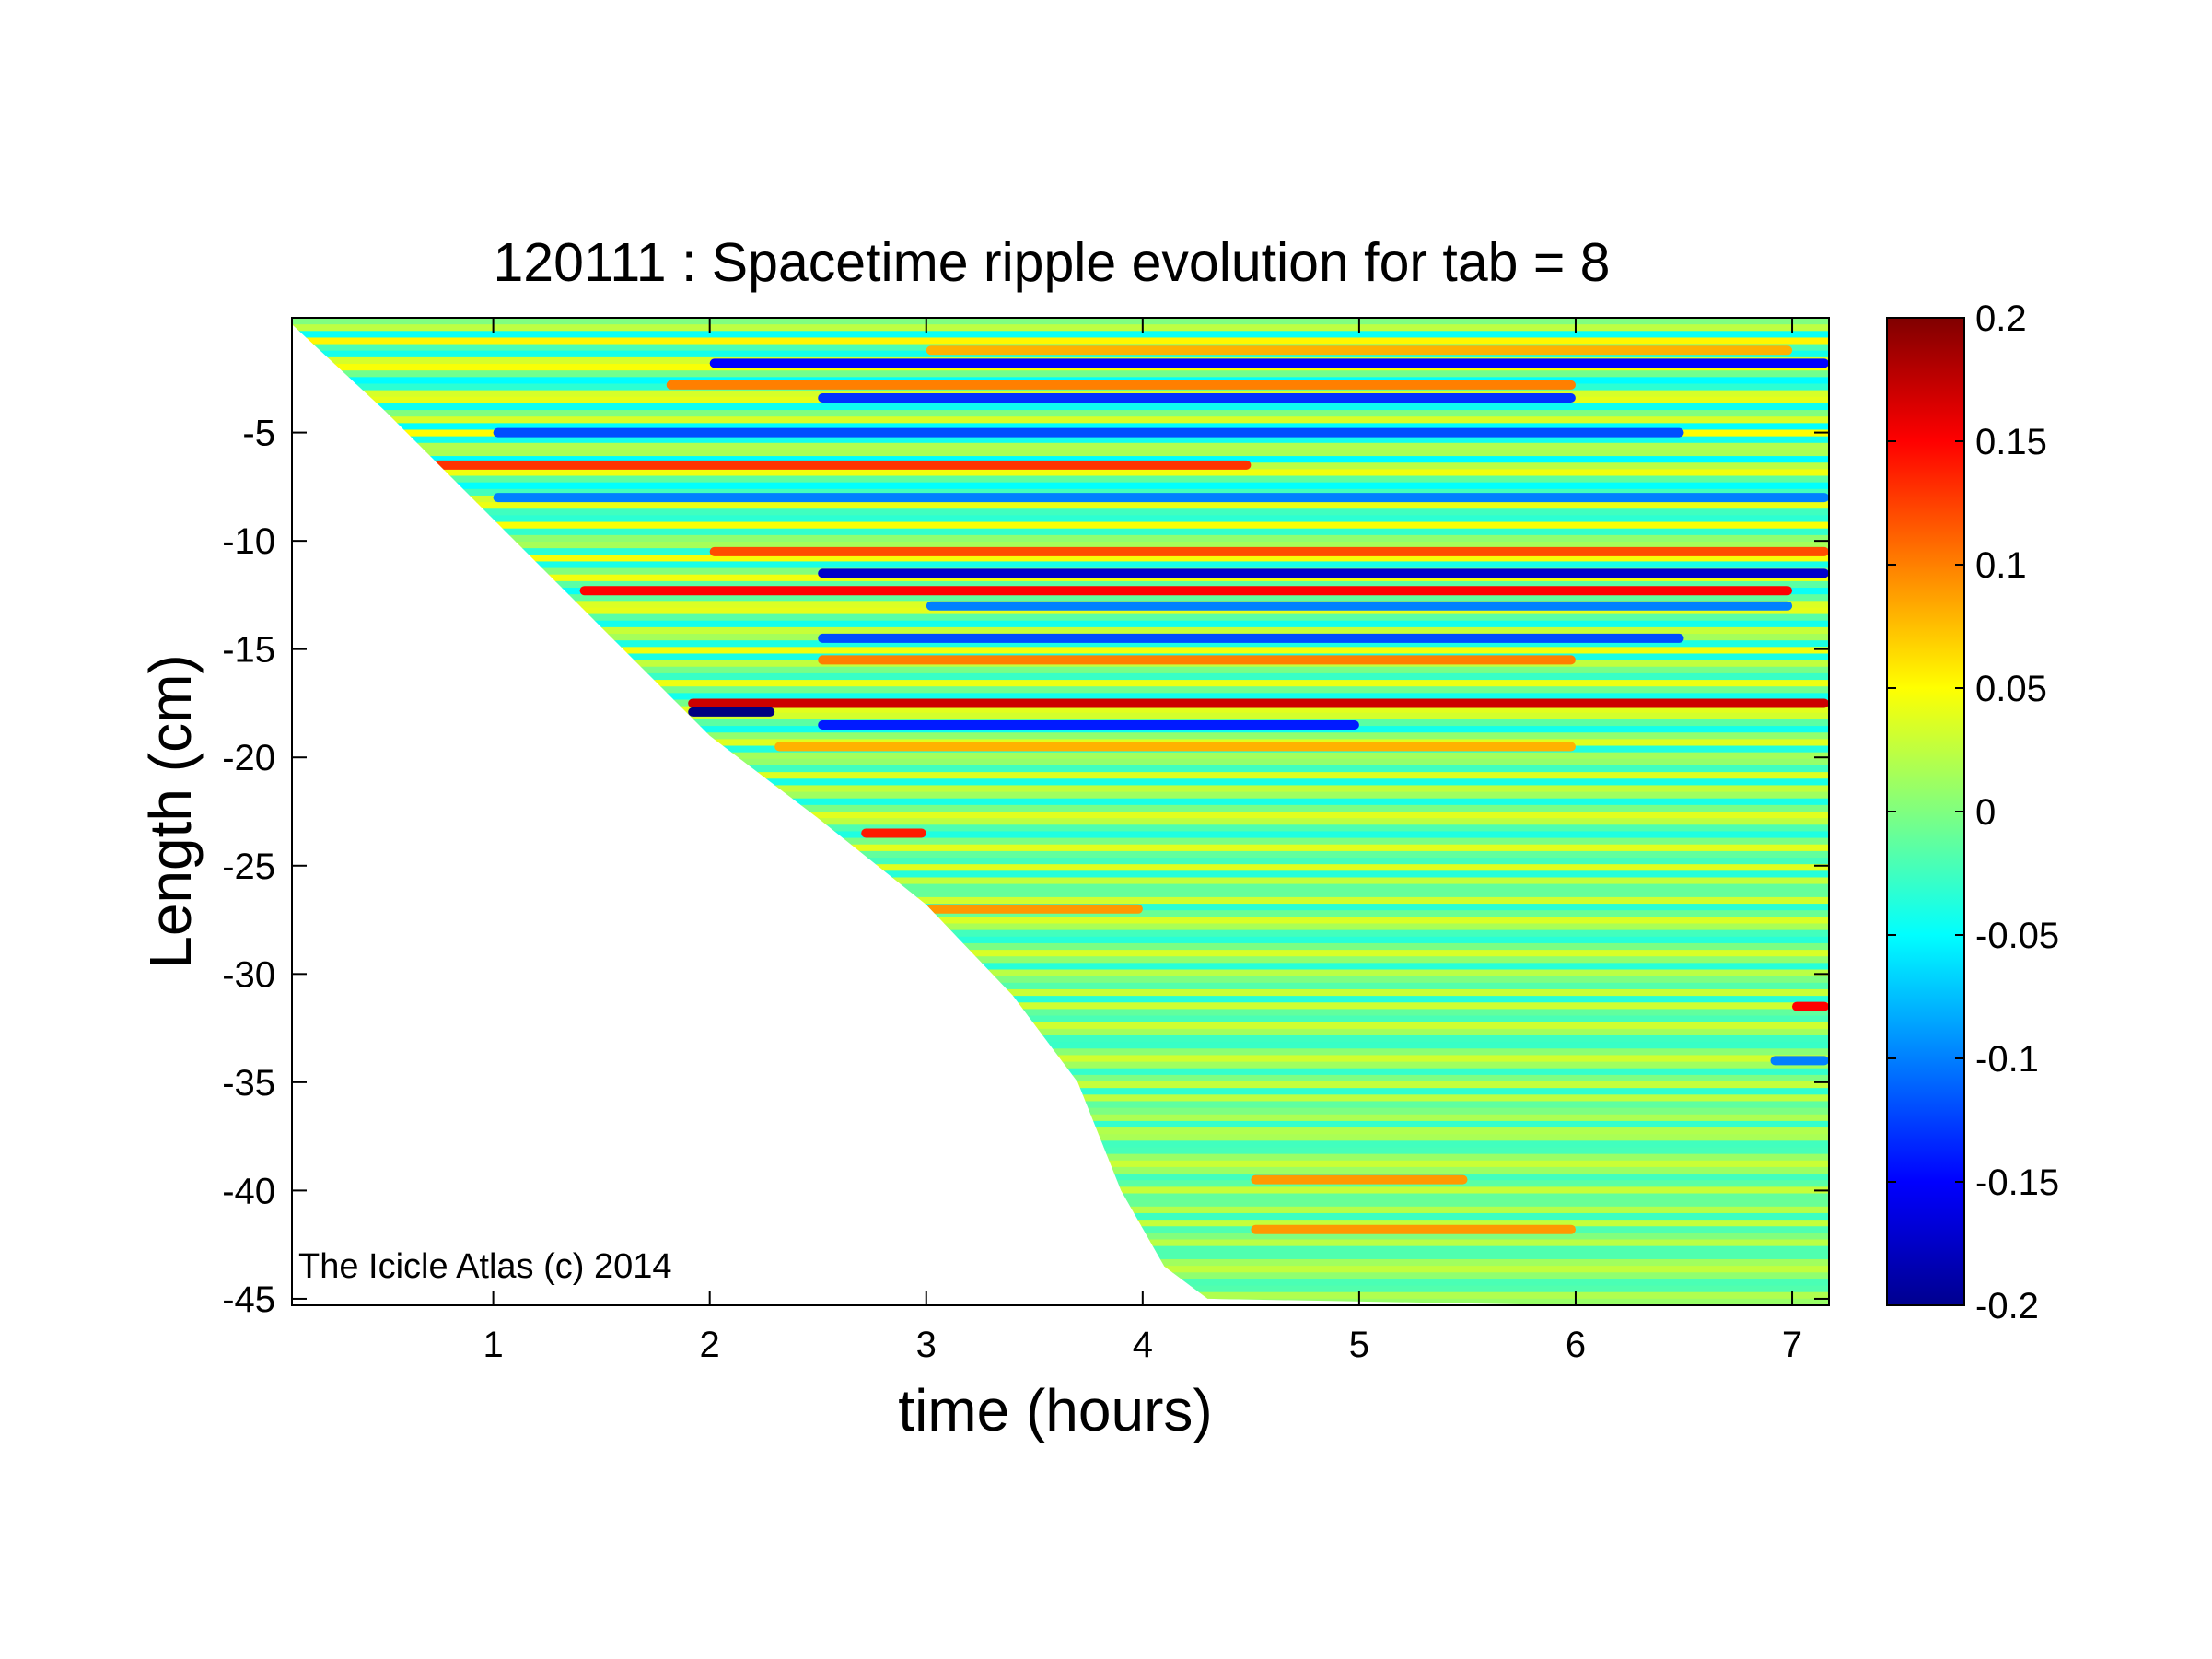 This screenshot has height=1659, width=2212. I want to click on y-tick-label: -15, so click(248, 650).